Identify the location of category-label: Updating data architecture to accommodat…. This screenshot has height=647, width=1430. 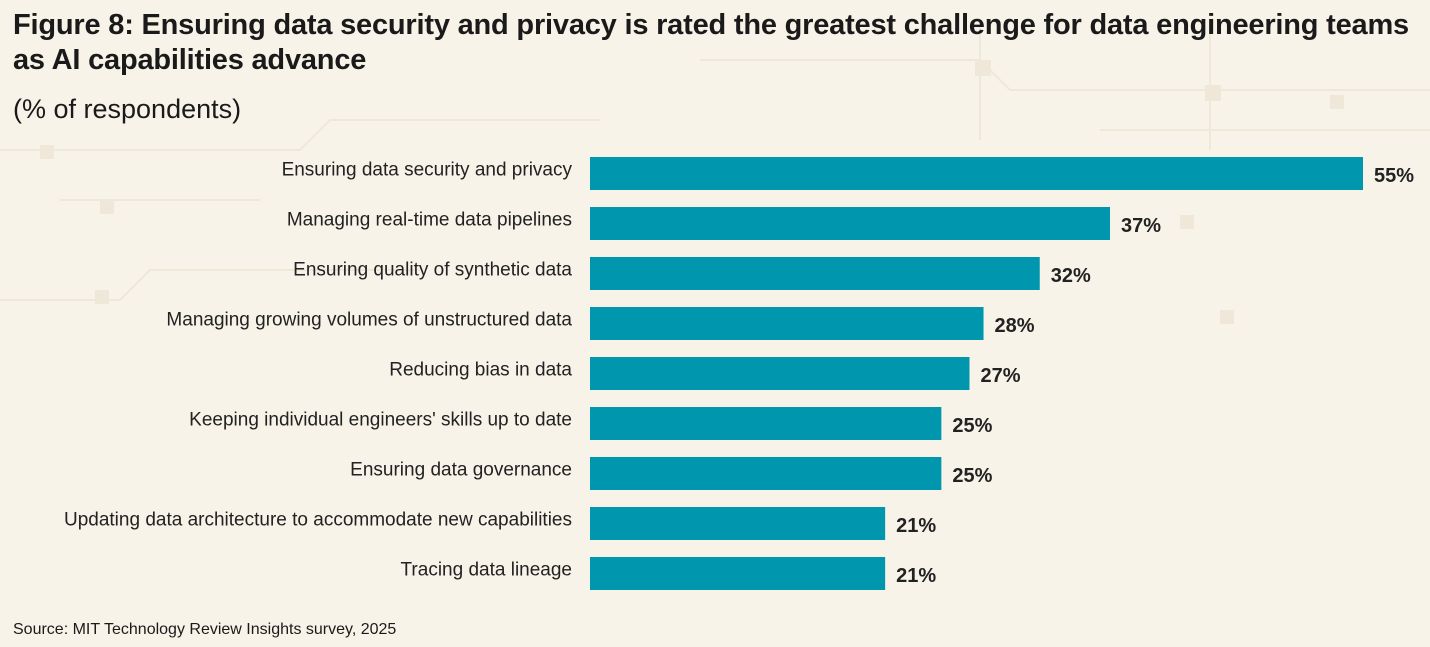
(318, 520).